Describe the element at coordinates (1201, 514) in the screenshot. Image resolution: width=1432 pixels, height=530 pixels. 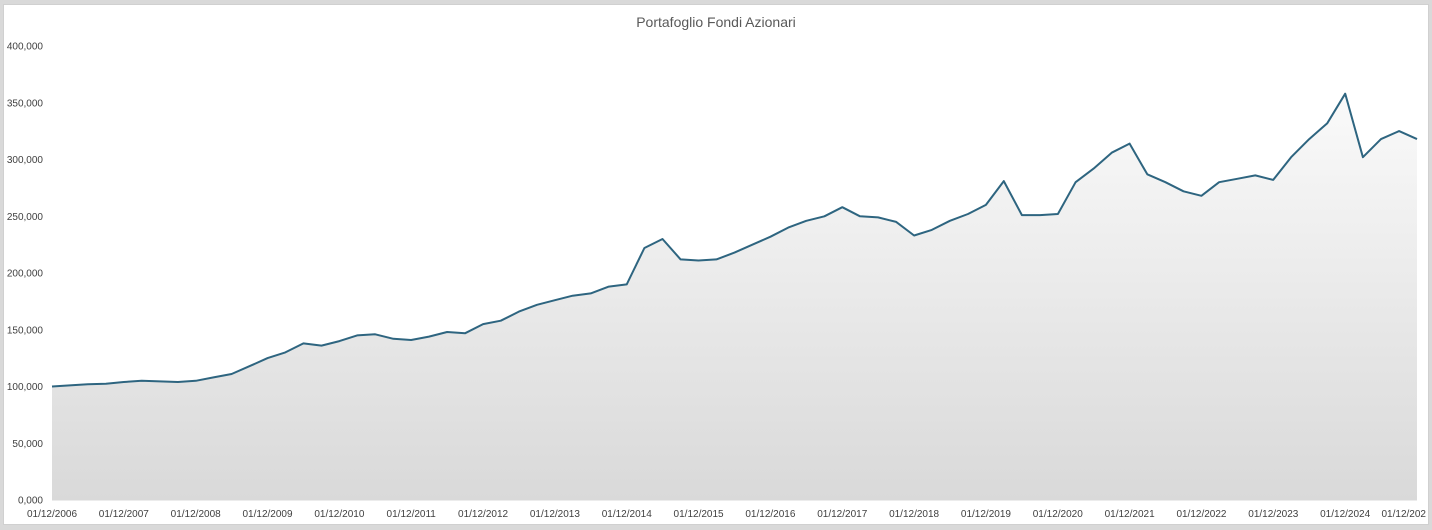
I see `x-tick-label: 01/12/2022` at that location.